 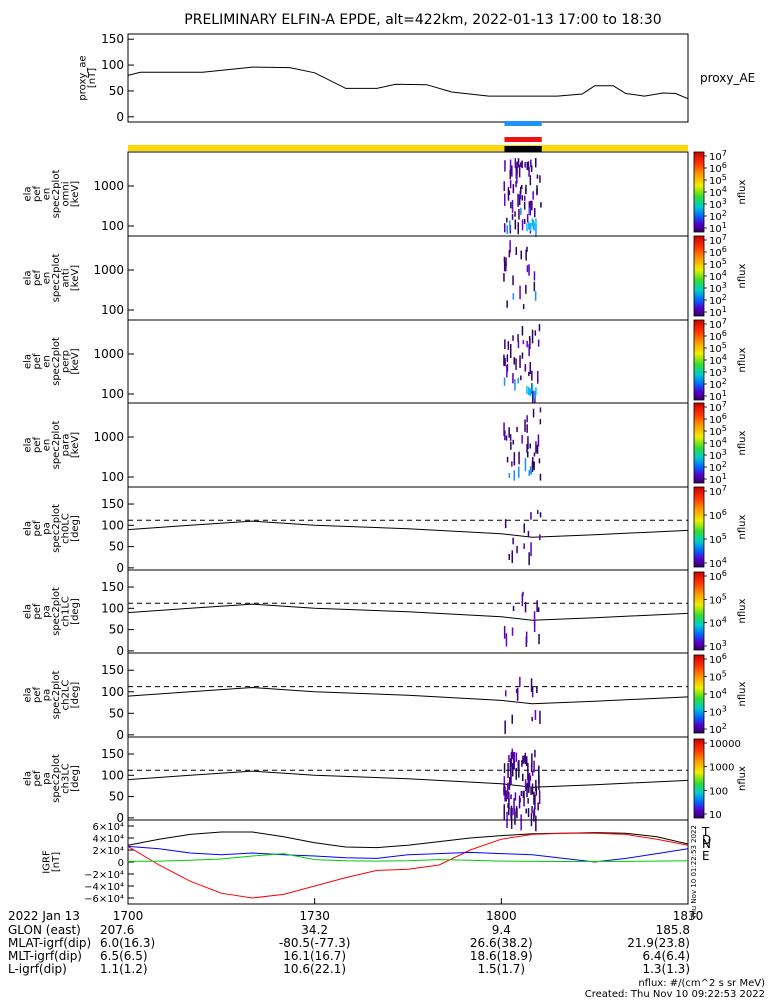 I want to click on spectrogram-para-frame, so click(x=408, y=445).